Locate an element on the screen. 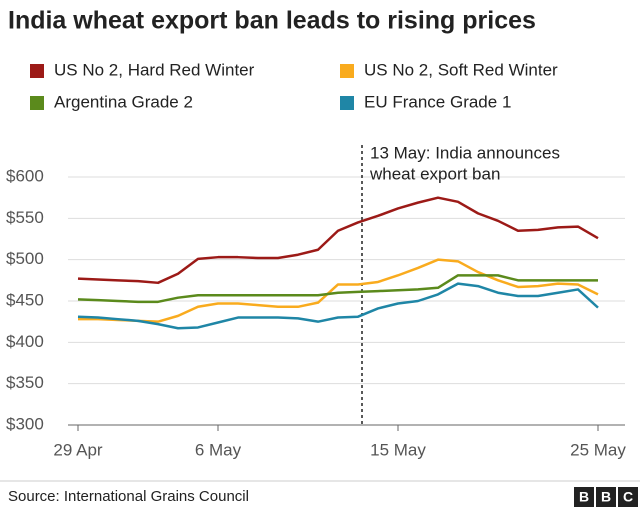  legend-label: Argentina Grade 2 is located at coordinates (123, 101).